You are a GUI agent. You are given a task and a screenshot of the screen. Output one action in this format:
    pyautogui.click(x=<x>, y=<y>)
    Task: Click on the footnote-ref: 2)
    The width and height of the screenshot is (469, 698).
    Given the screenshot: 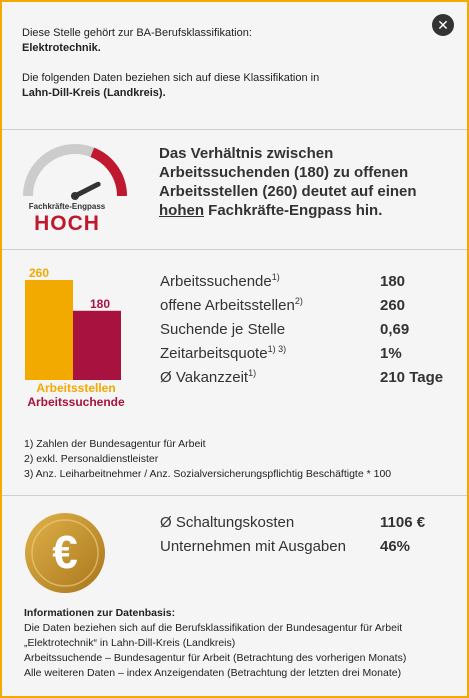 What is the action you would take?
    pyautogui.click(x=298, y=301)
    